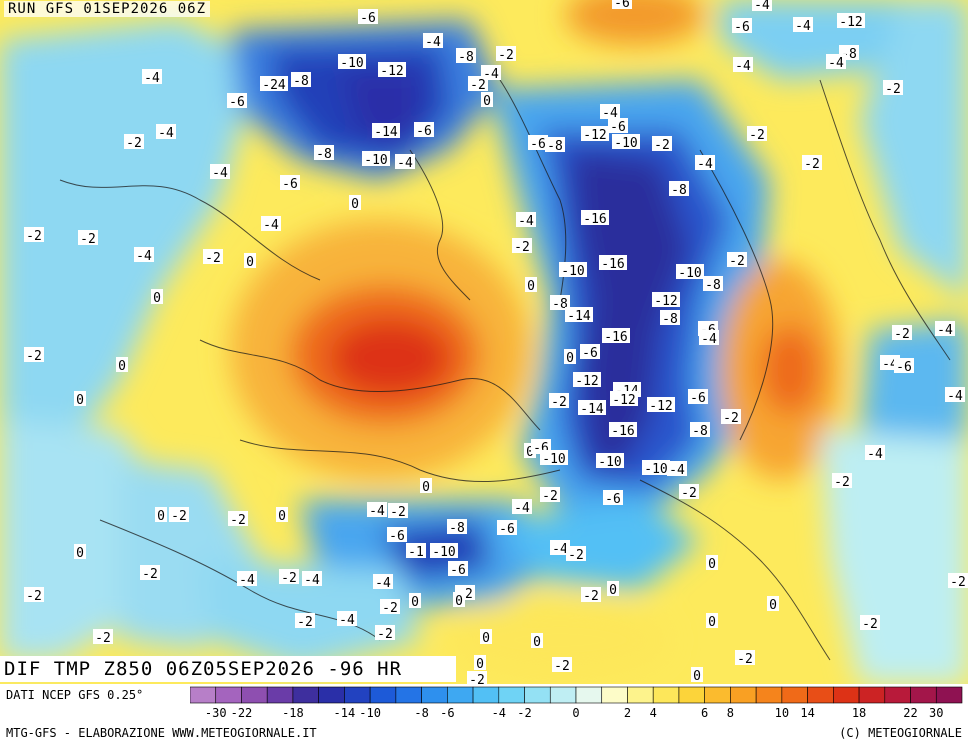 The width and height of the screenshot is (968, 745). What do you see at coordinates (900, 733) in the screenshot?
I see `footer-copyright: (C) METEOGIORNALE` at bounding box center [900, 733].